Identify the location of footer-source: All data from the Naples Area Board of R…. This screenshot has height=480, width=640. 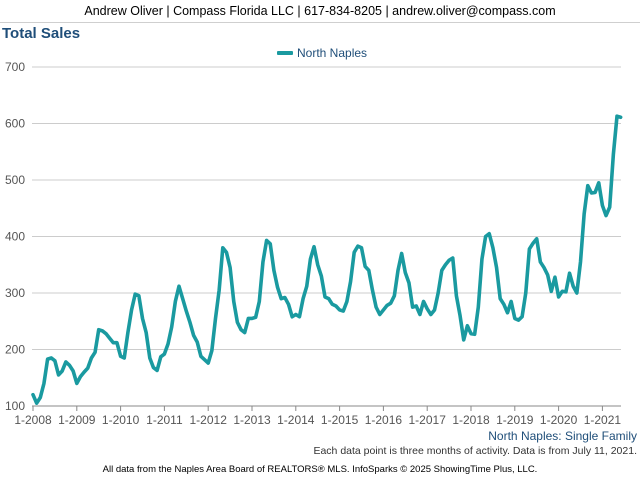
(320, 469).